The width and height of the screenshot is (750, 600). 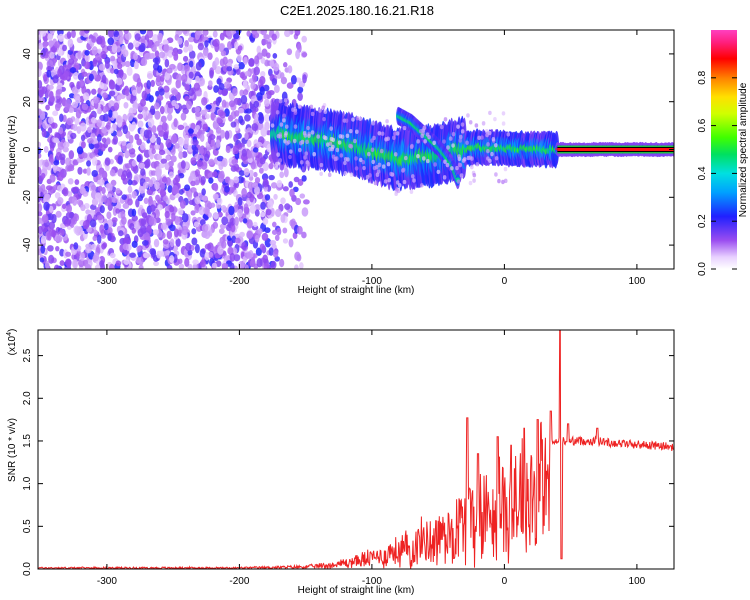 What do you see at coordinates (356, 290) in the screenshot?
I see `spectrogram-x-label: Height of straight line (km)` at bounding box center [356, 290].